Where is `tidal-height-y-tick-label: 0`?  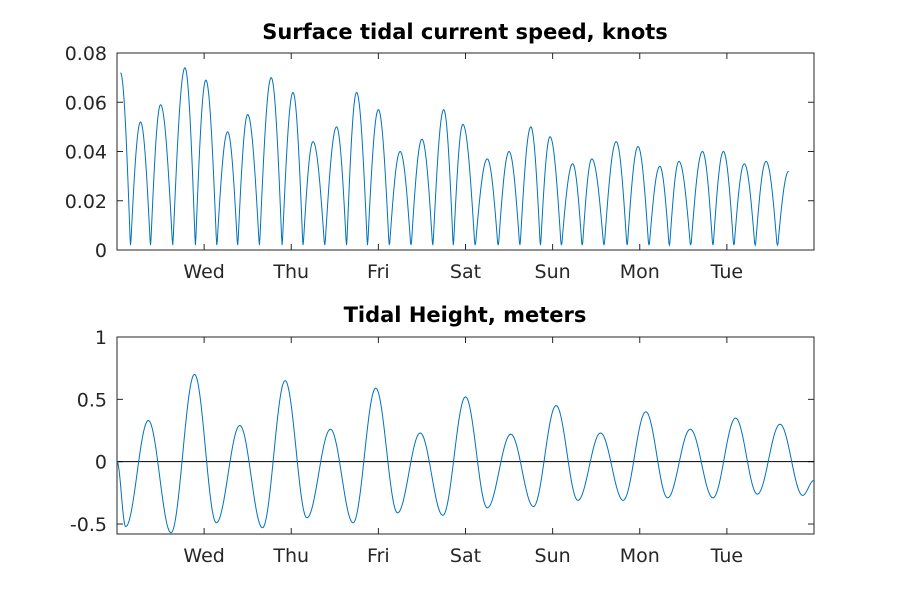
tidal-height-y-tick-label: 0 is located at coordinates (101, 463).